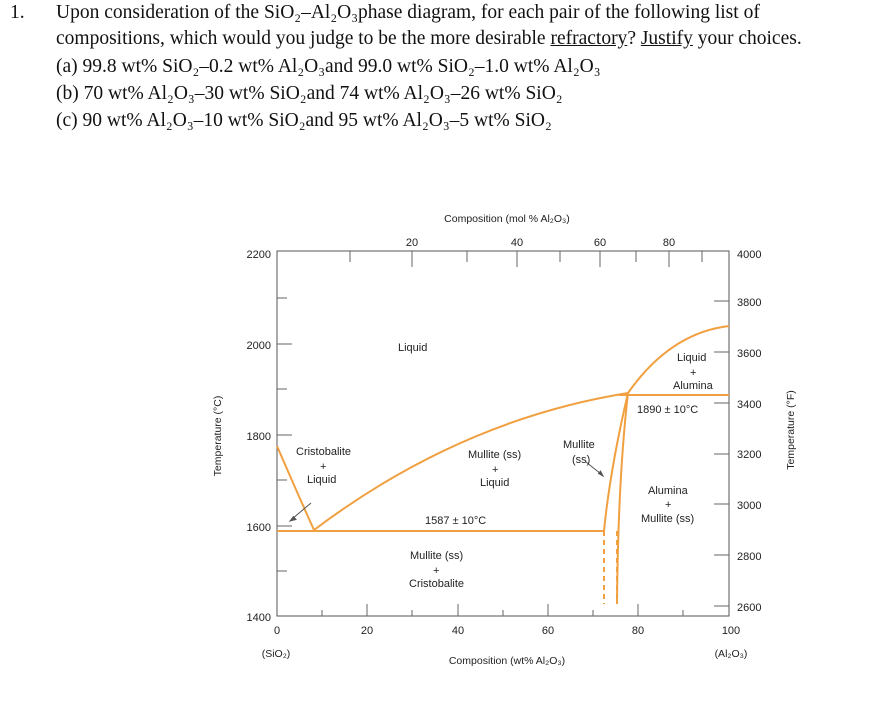  I want to click on bottom-tick-labels: 0 20 40 60 80 100, so click(507, 631).